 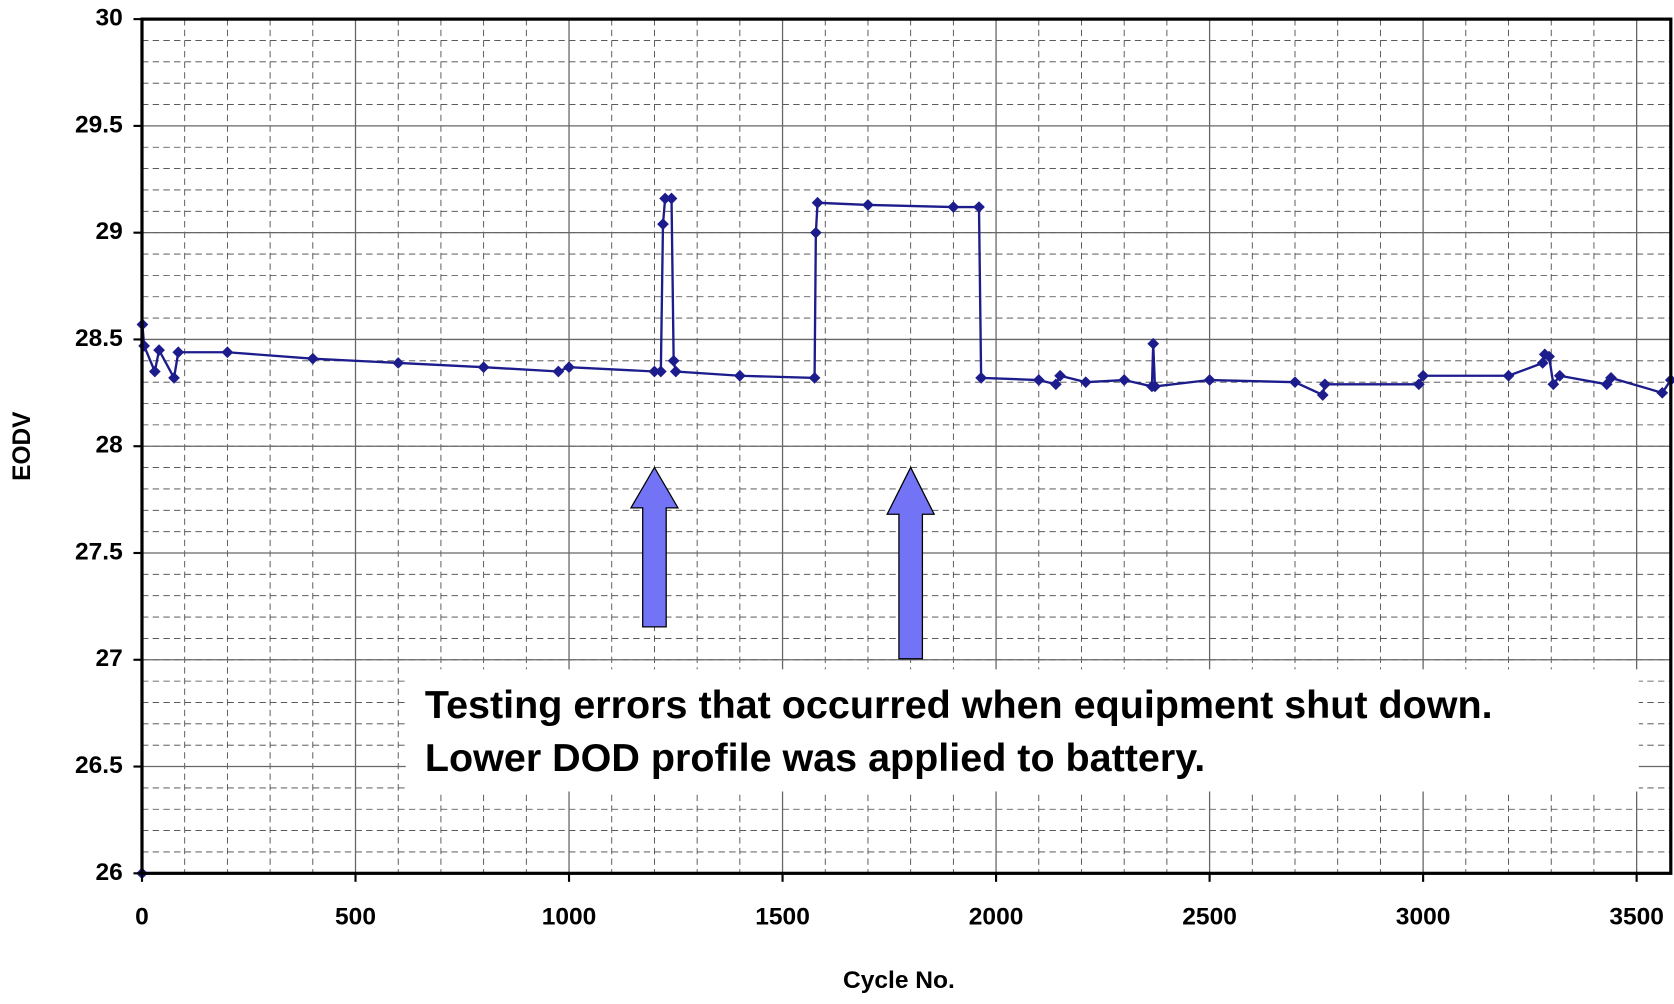 I want to click on y-tick-label: 28.5, so click(x=99, y=338).